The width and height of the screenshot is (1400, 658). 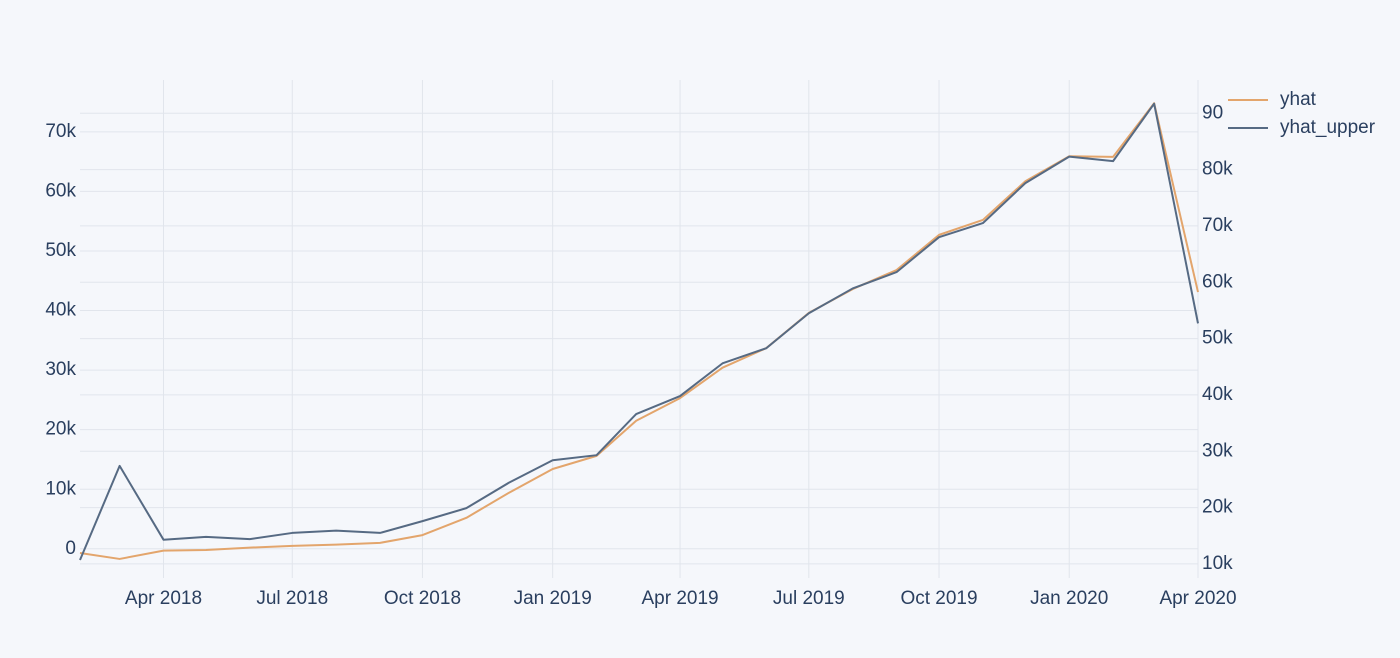 I want to click on y-tick-label: 10k, so click(x=60, y=488).